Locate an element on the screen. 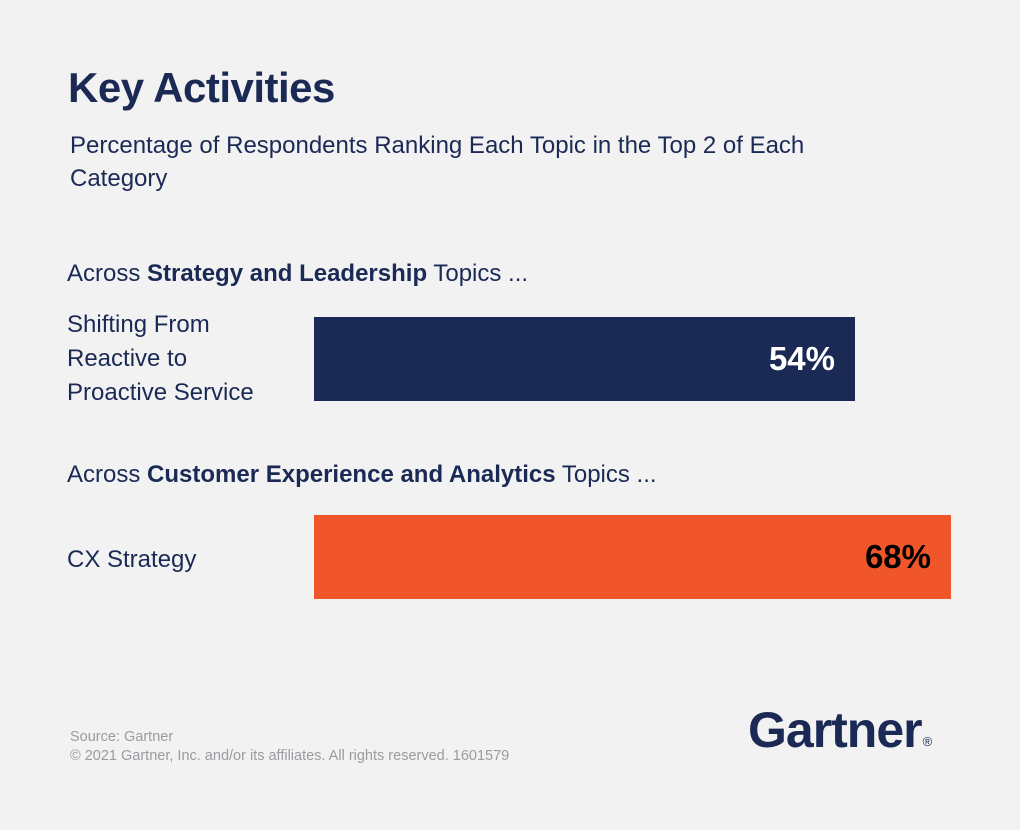 Image resolution: width=1020 pixels, height=830 pixels. registered-trademark-icon: ® is located at coordinates (927, 741).